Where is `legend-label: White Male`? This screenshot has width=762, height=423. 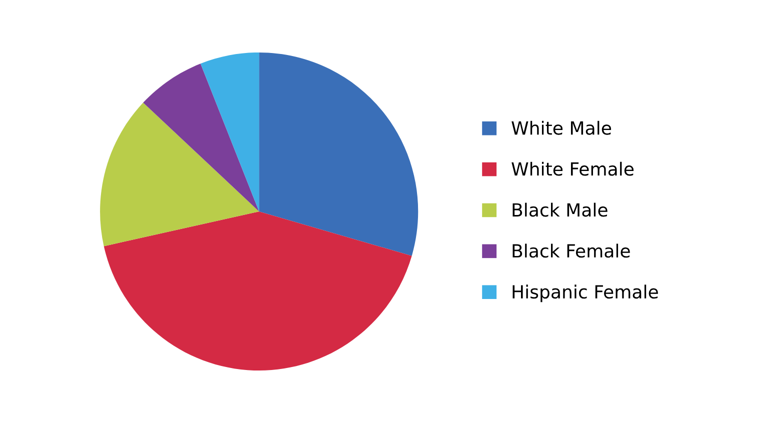 legend-label: White Male is located at coordinates (562, 127).